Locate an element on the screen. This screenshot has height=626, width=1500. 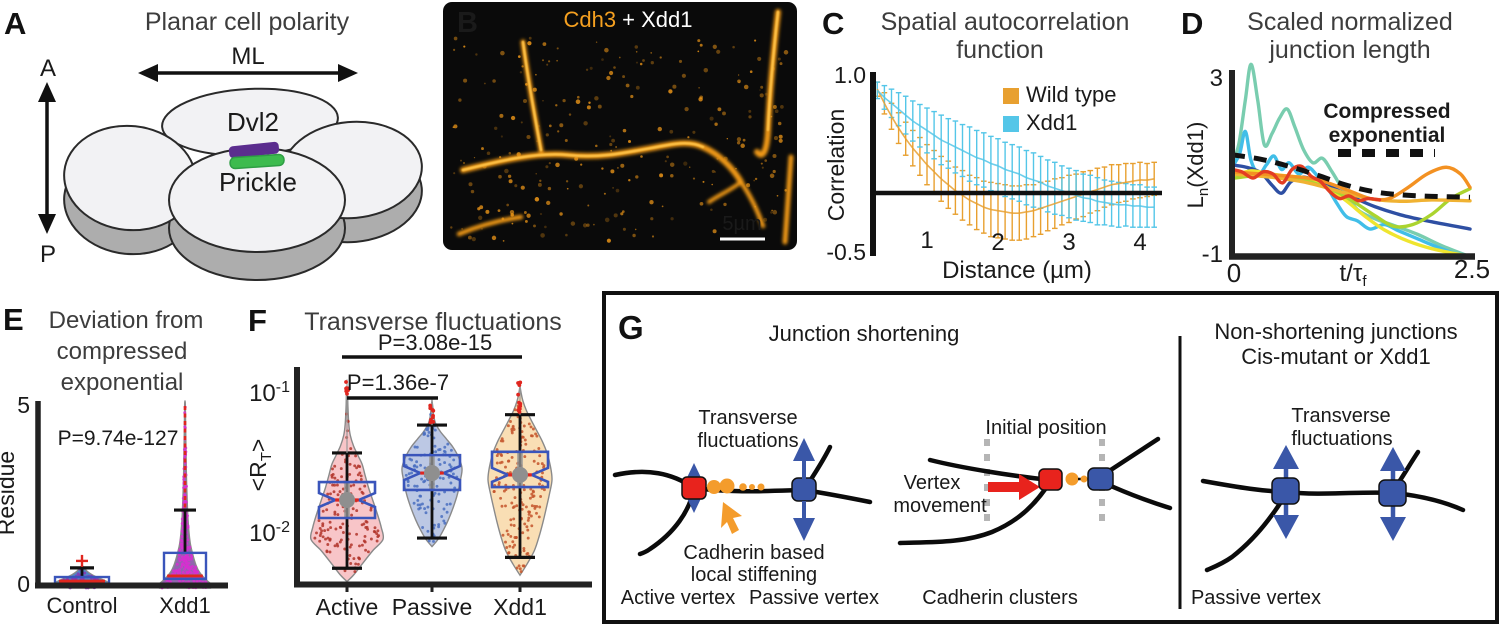
g-initial-position-label: Initial position is located at coordinates (1045, 428).